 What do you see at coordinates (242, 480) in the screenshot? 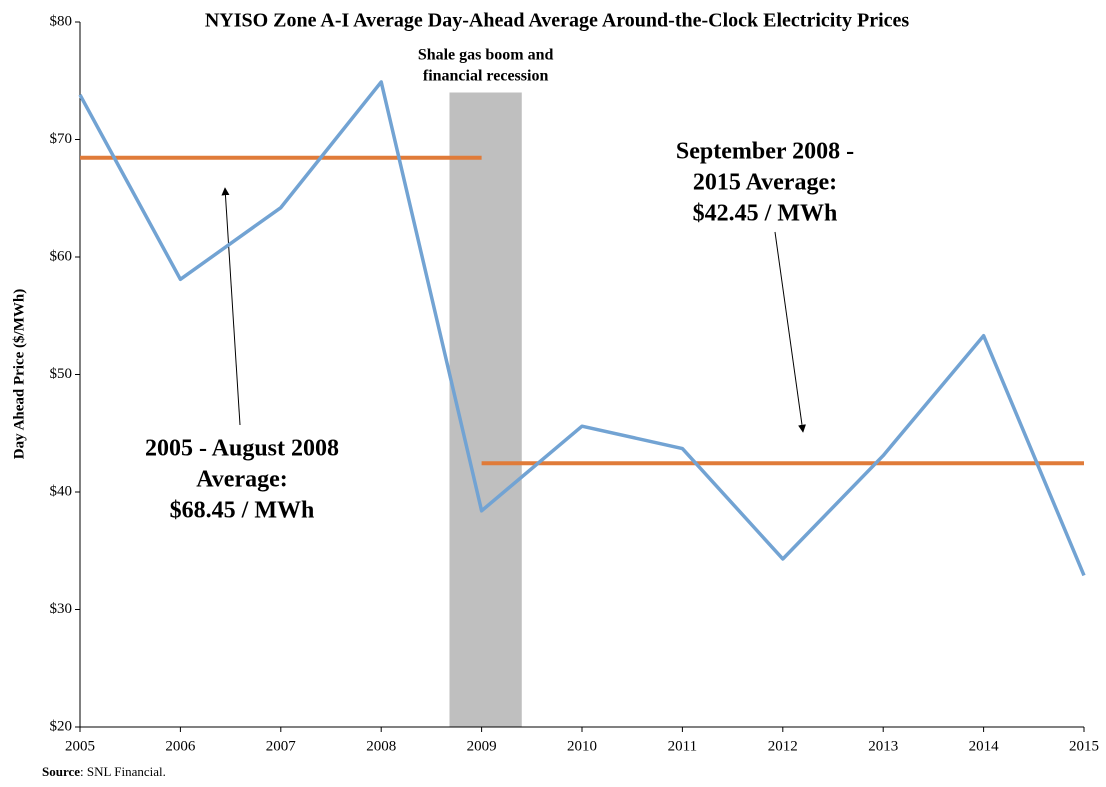
I see `average-annotation: Average:` at bounding box center [242, 480].